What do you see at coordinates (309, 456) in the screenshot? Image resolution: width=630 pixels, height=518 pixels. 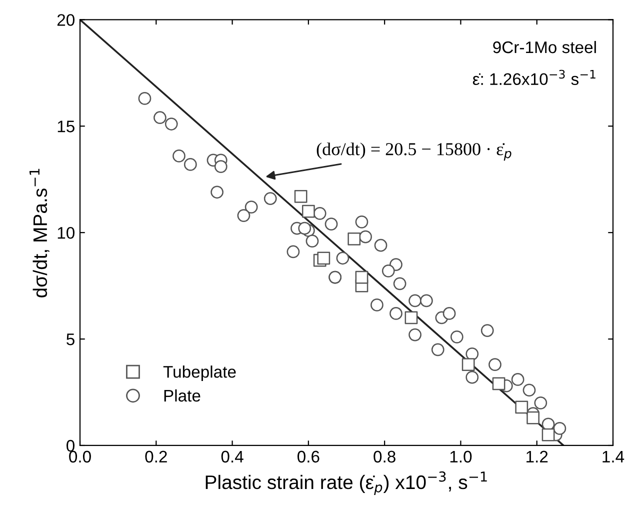 I see `x-tick-label: 0.6` at bounding box center [309, 456].